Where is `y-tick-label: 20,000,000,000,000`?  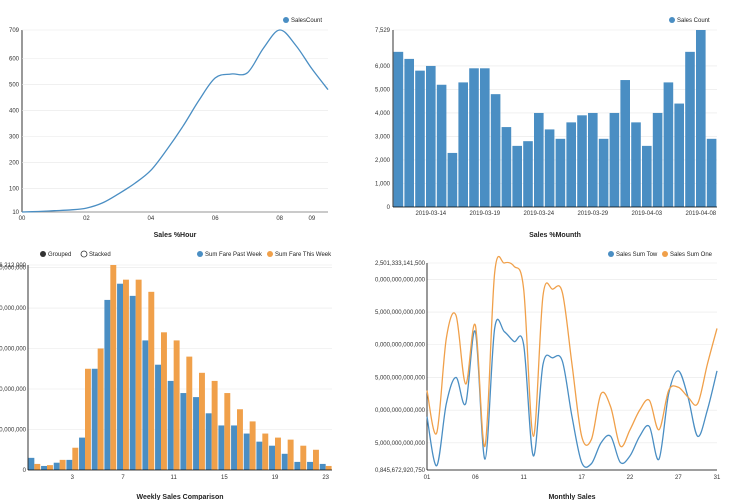
y-tick-label: 20,000,000,000,000 is located at coordinates (400, 411).